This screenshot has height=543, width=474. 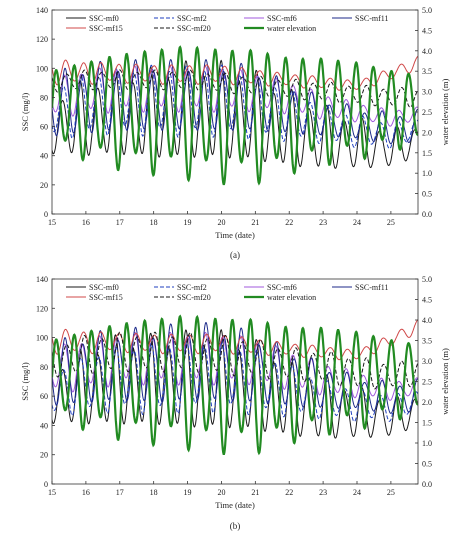 I want to click on panel-label: (b), so click(x=235, y=526).